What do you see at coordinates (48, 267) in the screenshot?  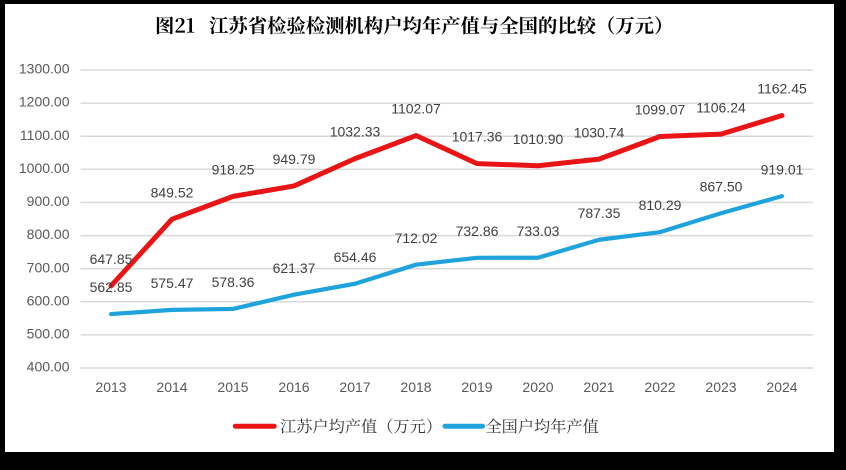 I see `svg-text: 700.00` at bounding box center [48, 267].